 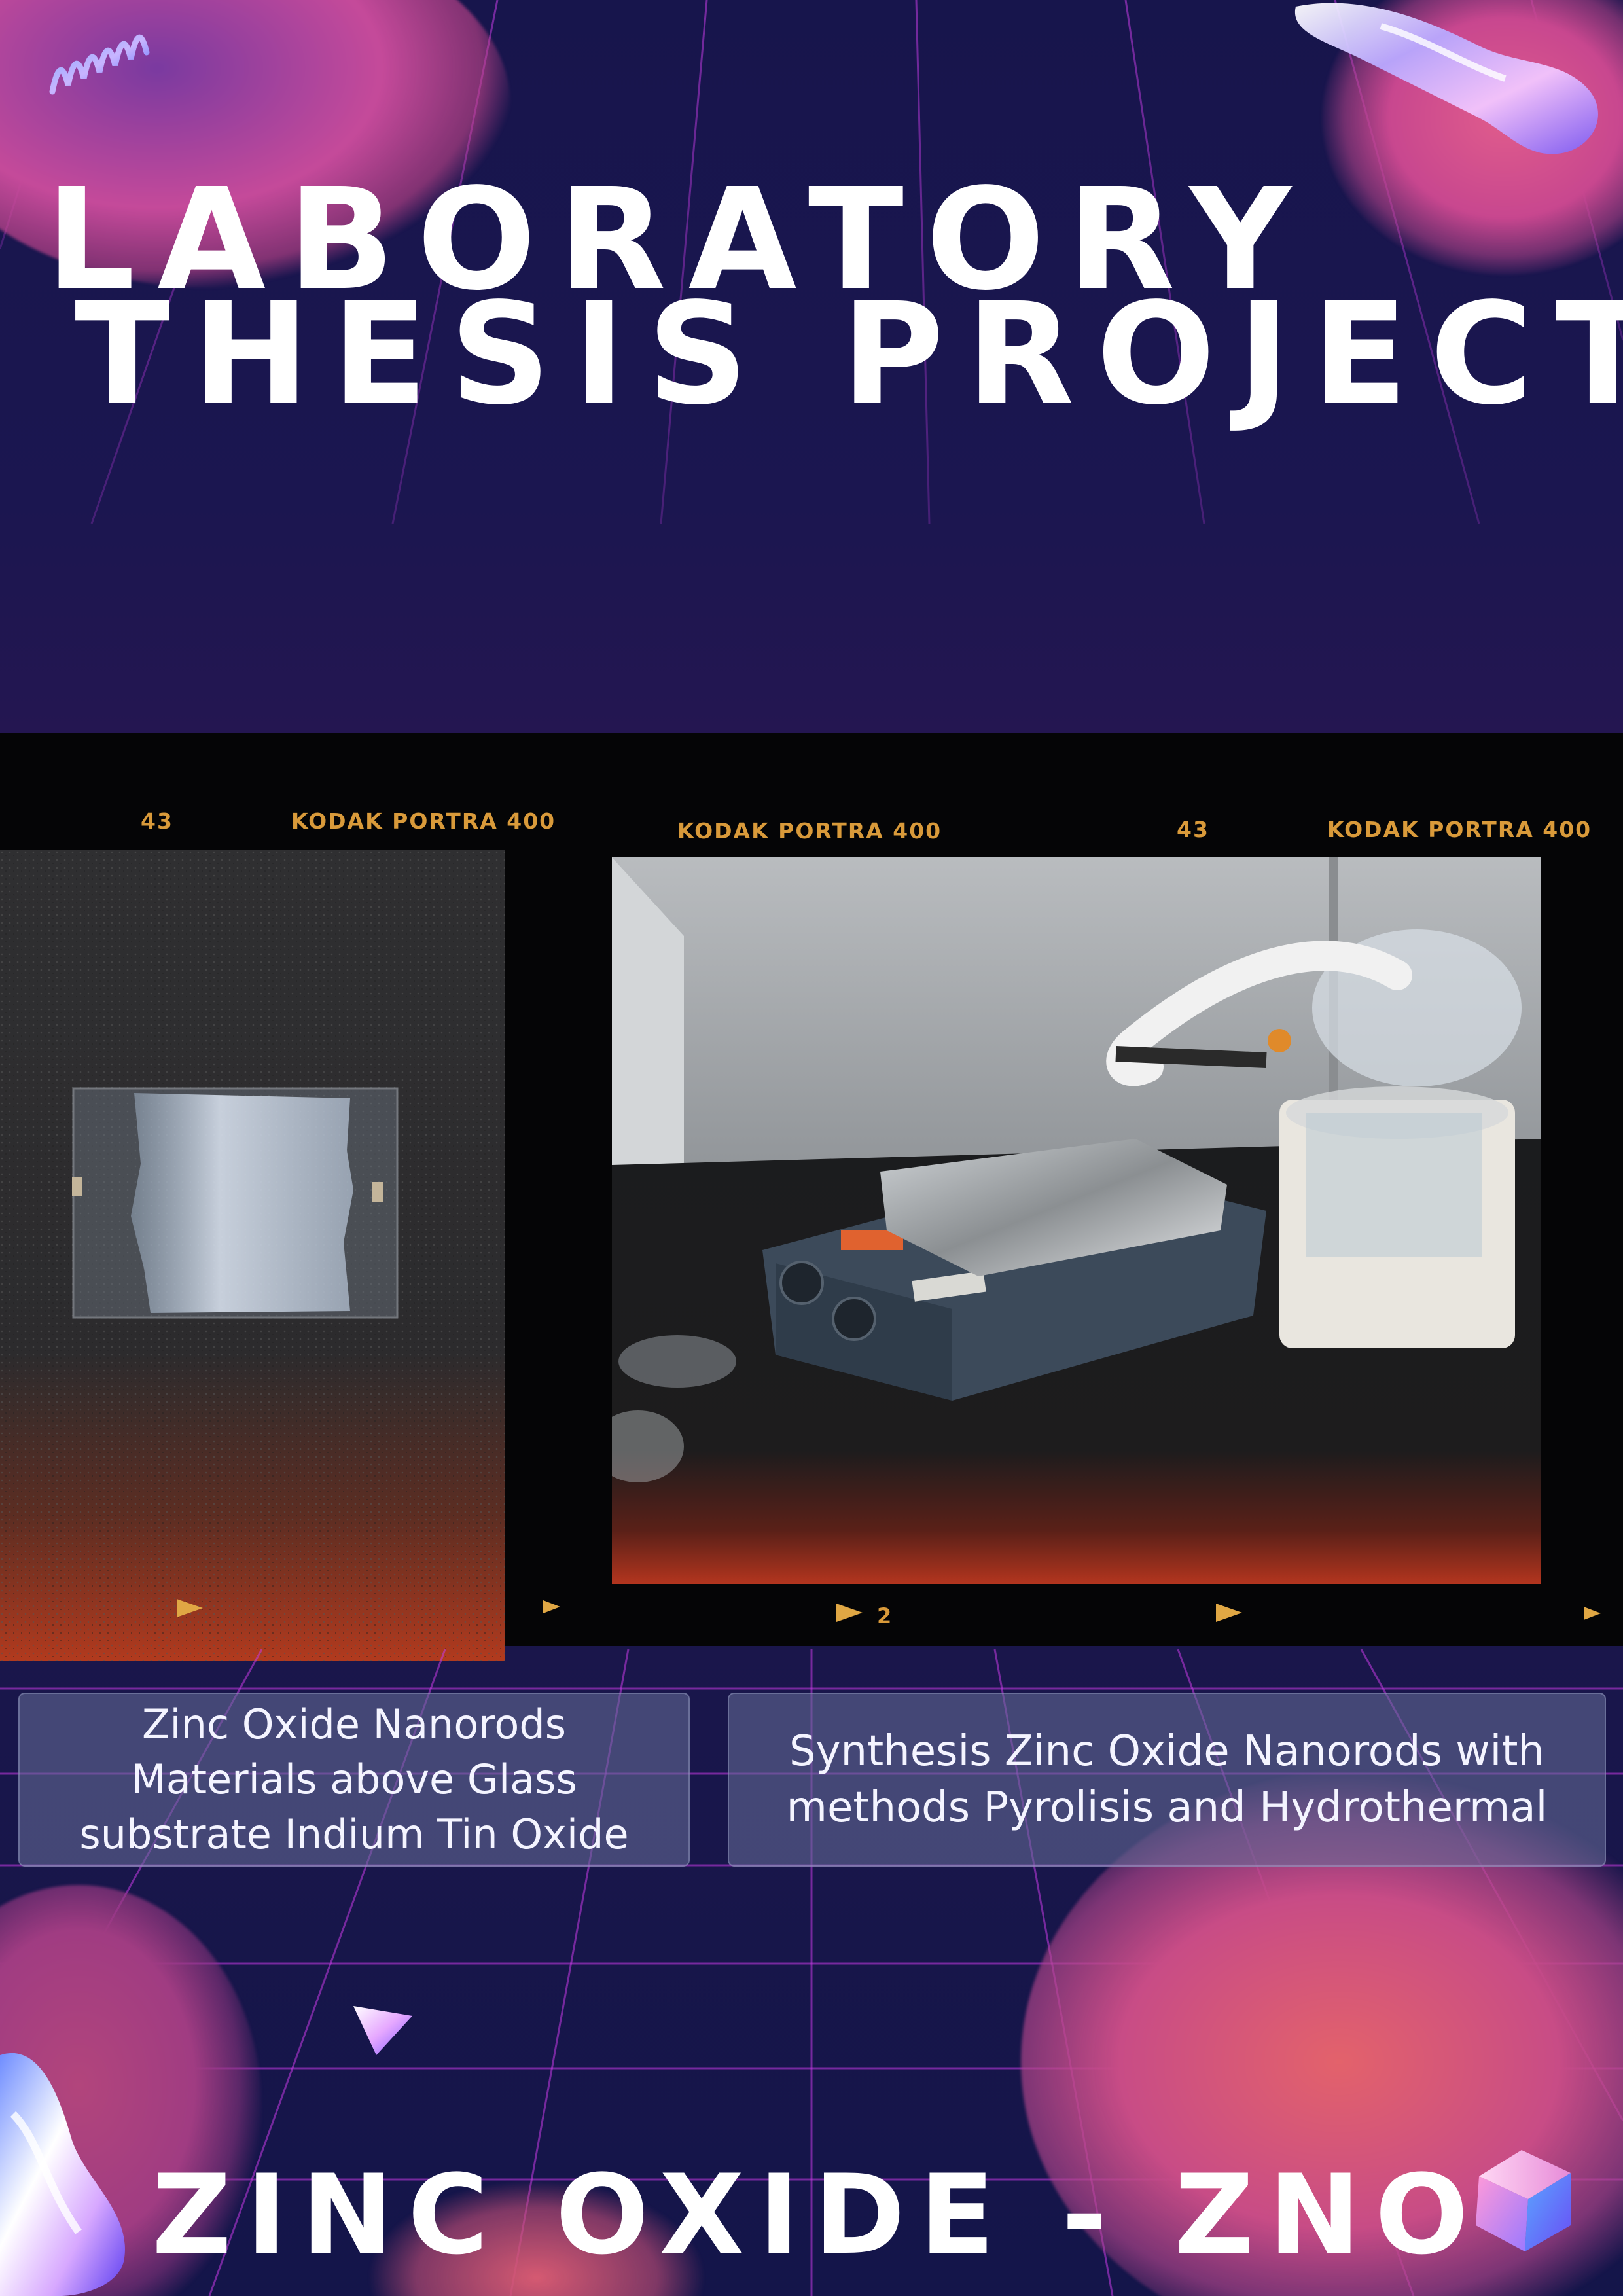 I want to click on frame-number-left: 43, so click(x=157, y=821).